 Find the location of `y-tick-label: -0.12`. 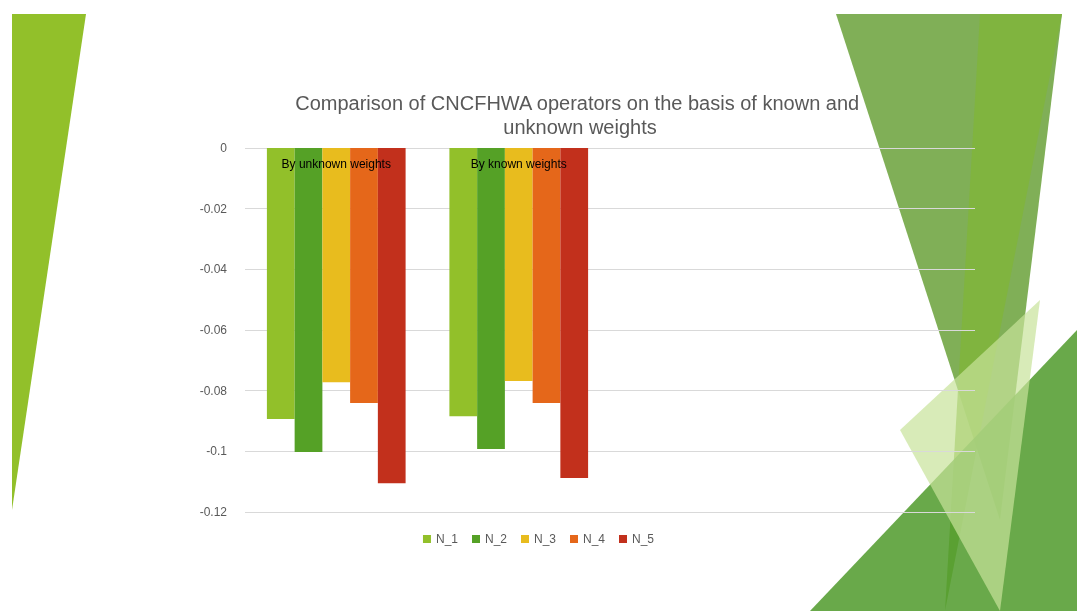

y-tick-label: -0.12 is located at coordinates (213, 512).